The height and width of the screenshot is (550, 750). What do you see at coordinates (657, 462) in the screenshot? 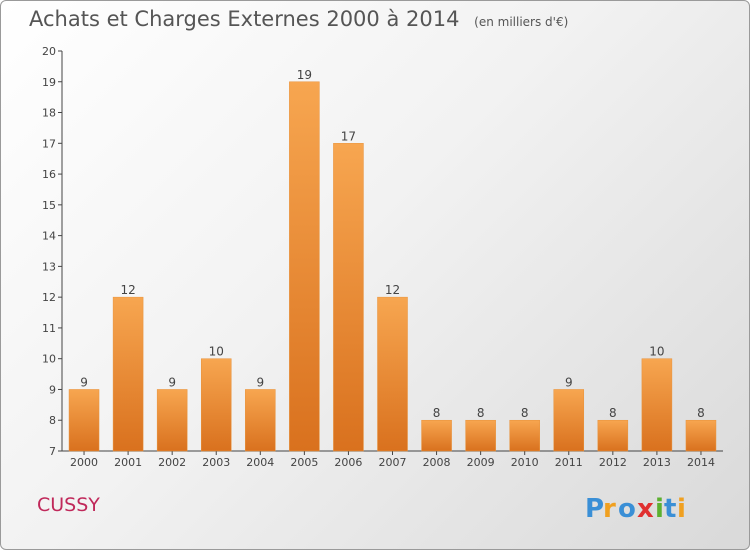
I see `x-tick-label: 2013` at bounding box center [657, 462].